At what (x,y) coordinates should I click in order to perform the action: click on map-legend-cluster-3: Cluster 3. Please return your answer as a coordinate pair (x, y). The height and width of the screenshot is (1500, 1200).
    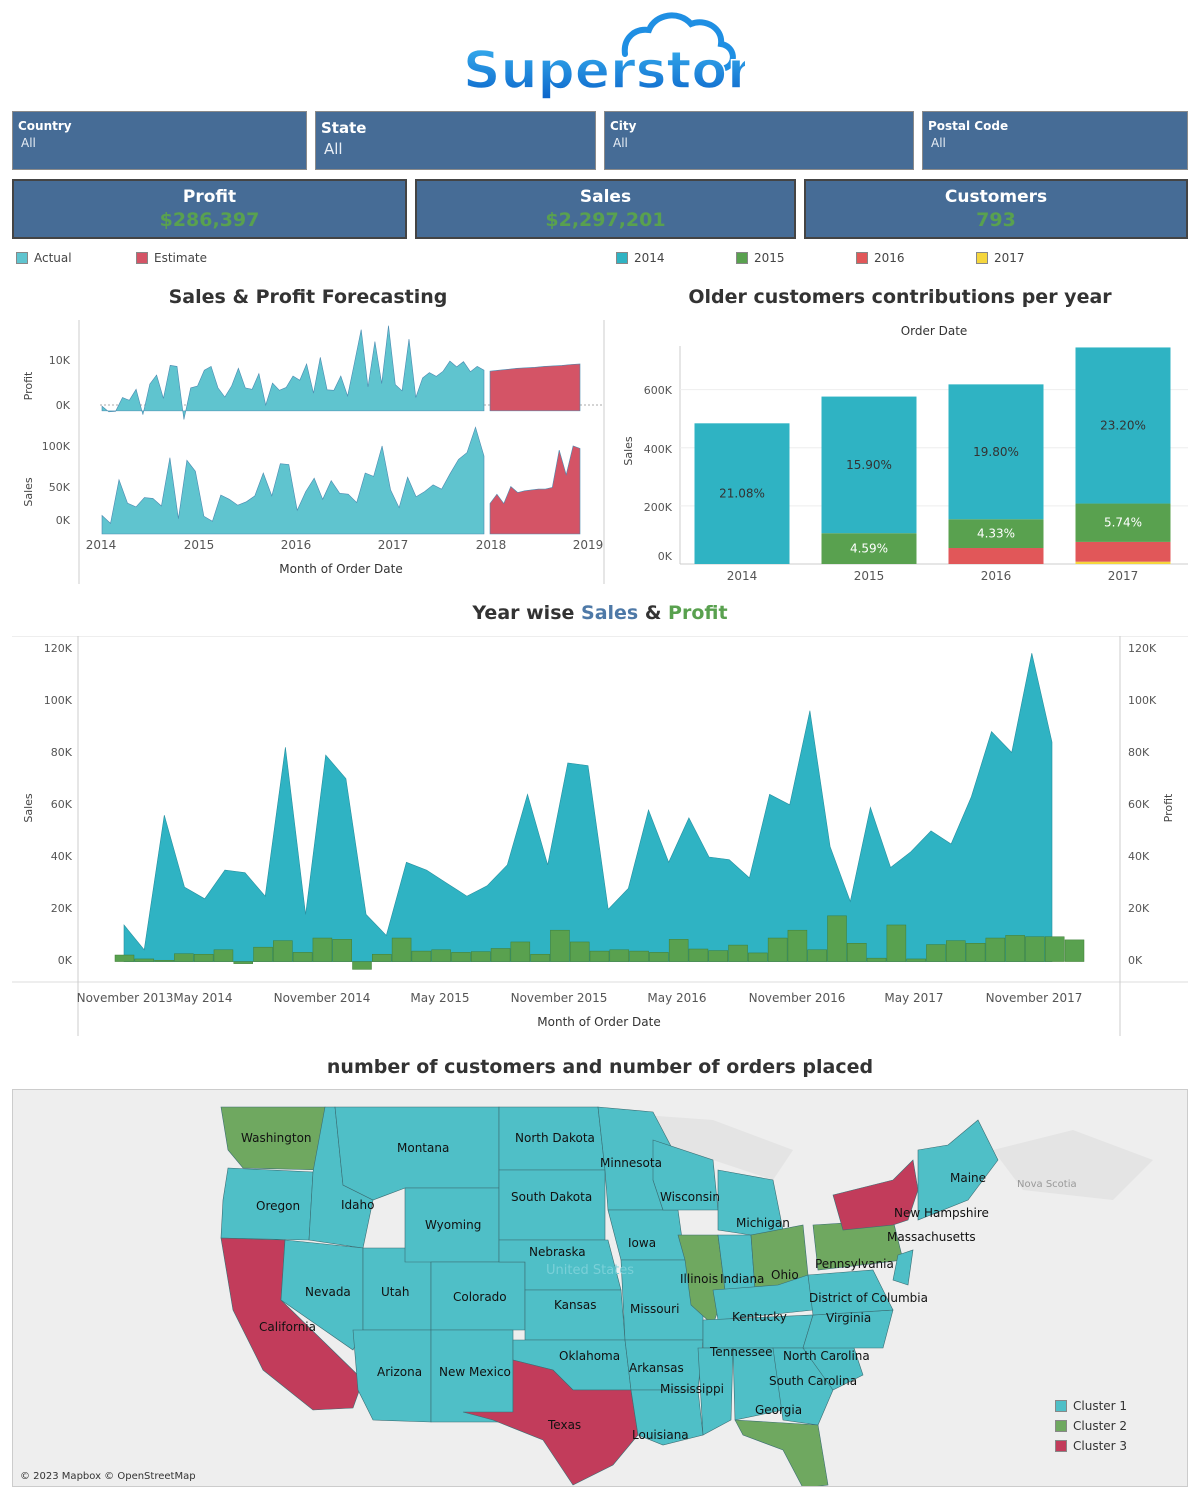
    Looking at the image, I should click on (1091, 1446).